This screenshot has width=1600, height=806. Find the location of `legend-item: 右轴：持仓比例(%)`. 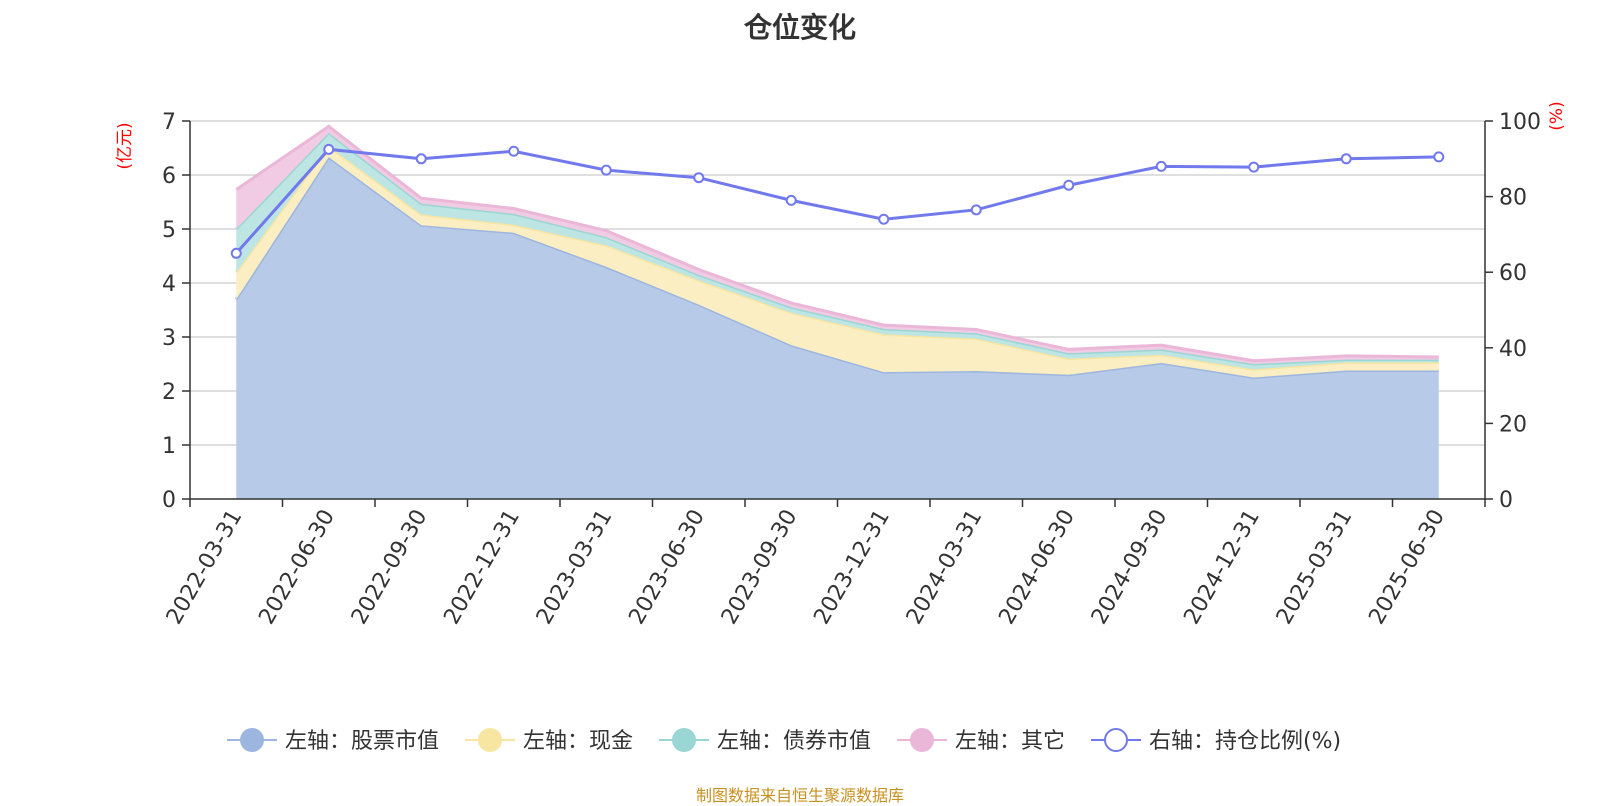

legend-item: 右轴：持仓比例(%) is located at coordinates (1216, 741).